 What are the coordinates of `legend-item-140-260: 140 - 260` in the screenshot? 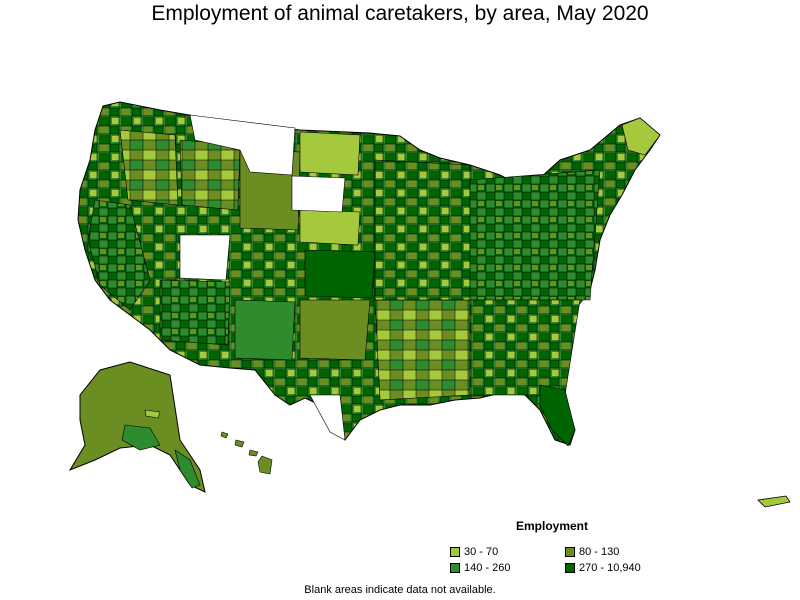 It's located at (480, 568).